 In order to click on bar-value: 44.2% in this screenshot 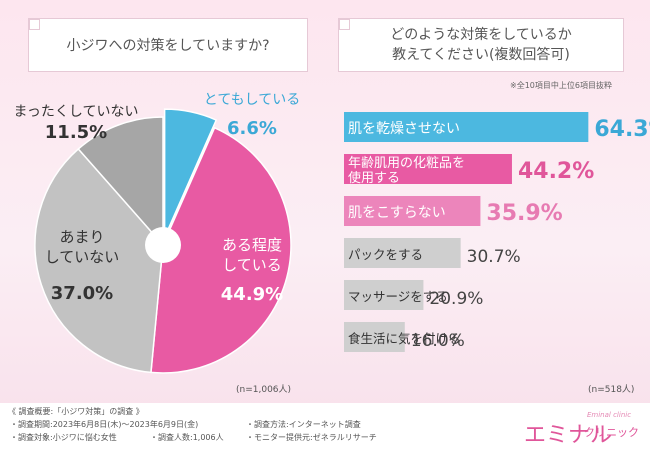, I will do `click(556, 171)`.